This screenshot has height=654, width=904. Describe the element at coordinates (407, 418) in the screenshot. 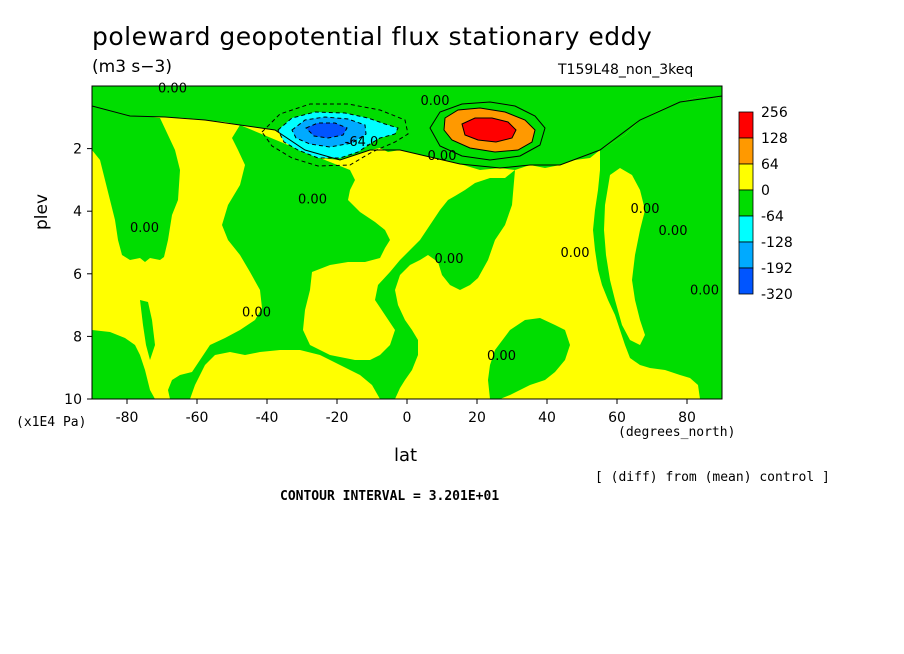

I see `x-tick-label: 0` at that location.